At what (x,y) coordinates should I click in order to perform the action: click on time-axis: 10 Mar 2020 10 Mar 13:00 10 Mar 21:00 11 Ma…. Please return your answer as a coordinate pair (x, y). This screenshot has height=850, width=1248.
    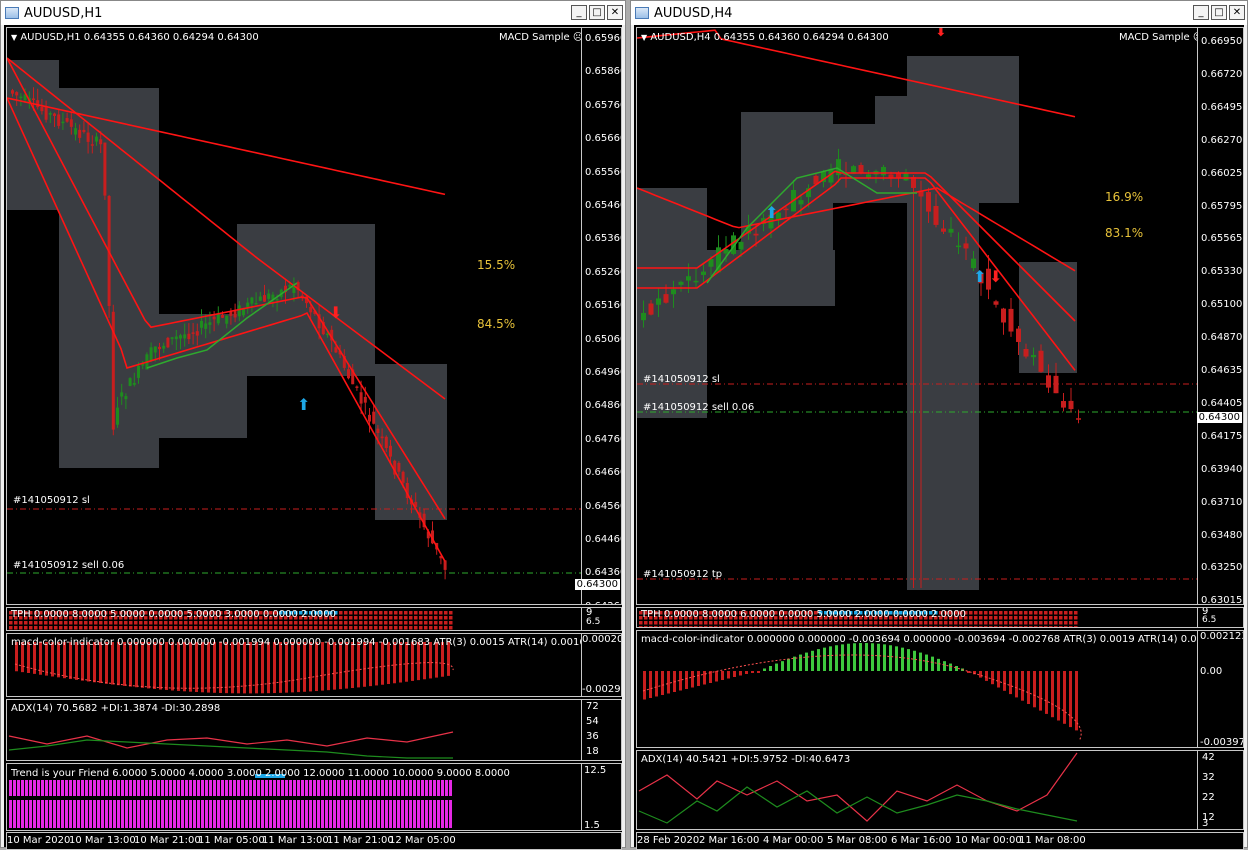
    Looking at the image, I should click on (314, 841).